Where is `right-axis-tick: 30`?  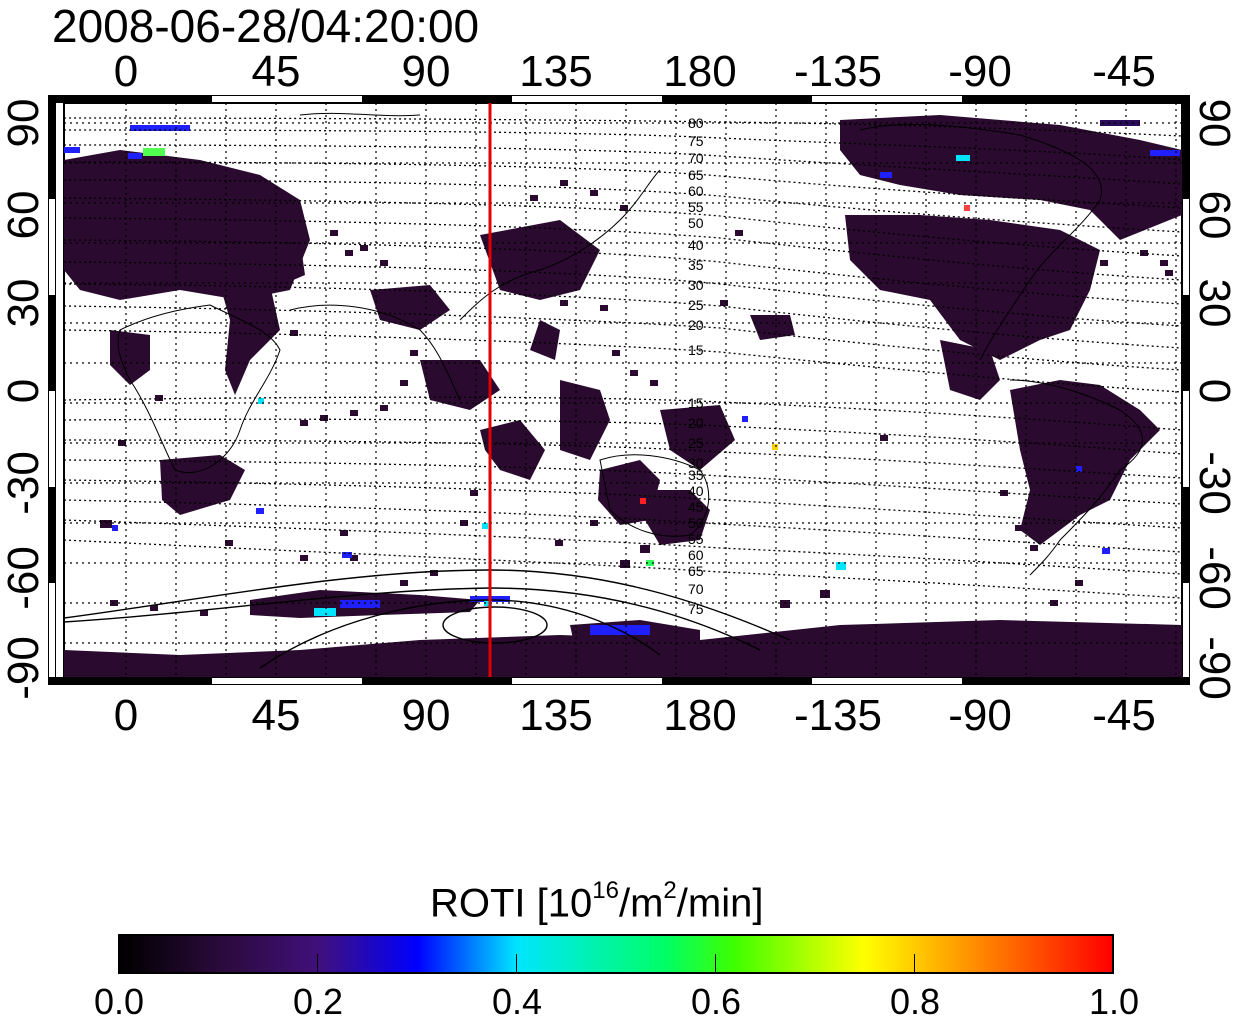
right-axis-tick: 30 is located at coordinates (1214, 303).